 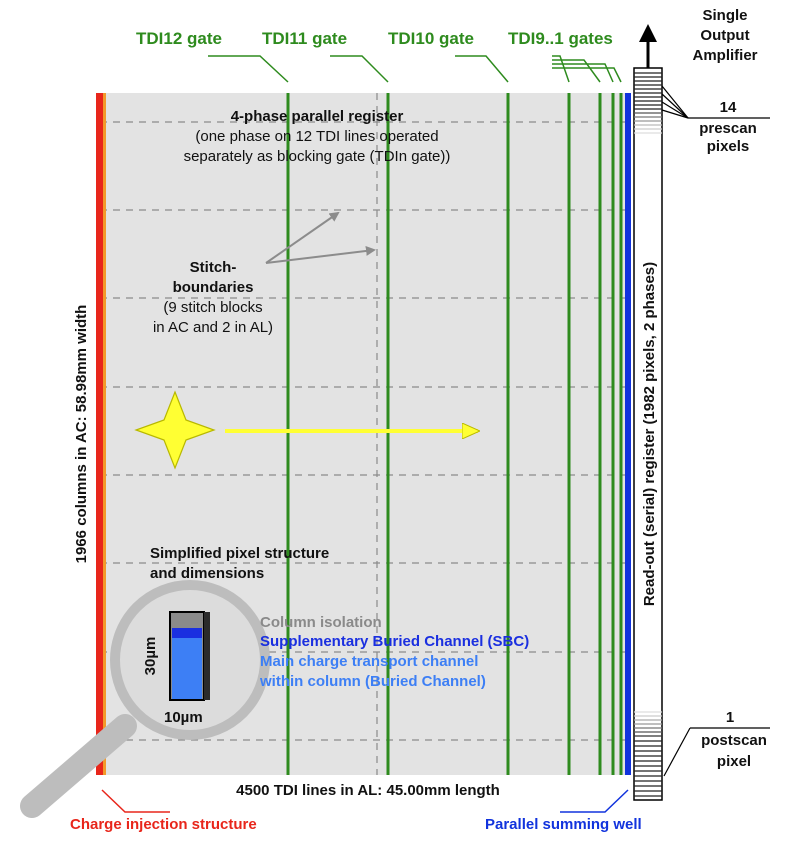 I want to click on amplifier-line1: Single, so click(x=724, y=15).